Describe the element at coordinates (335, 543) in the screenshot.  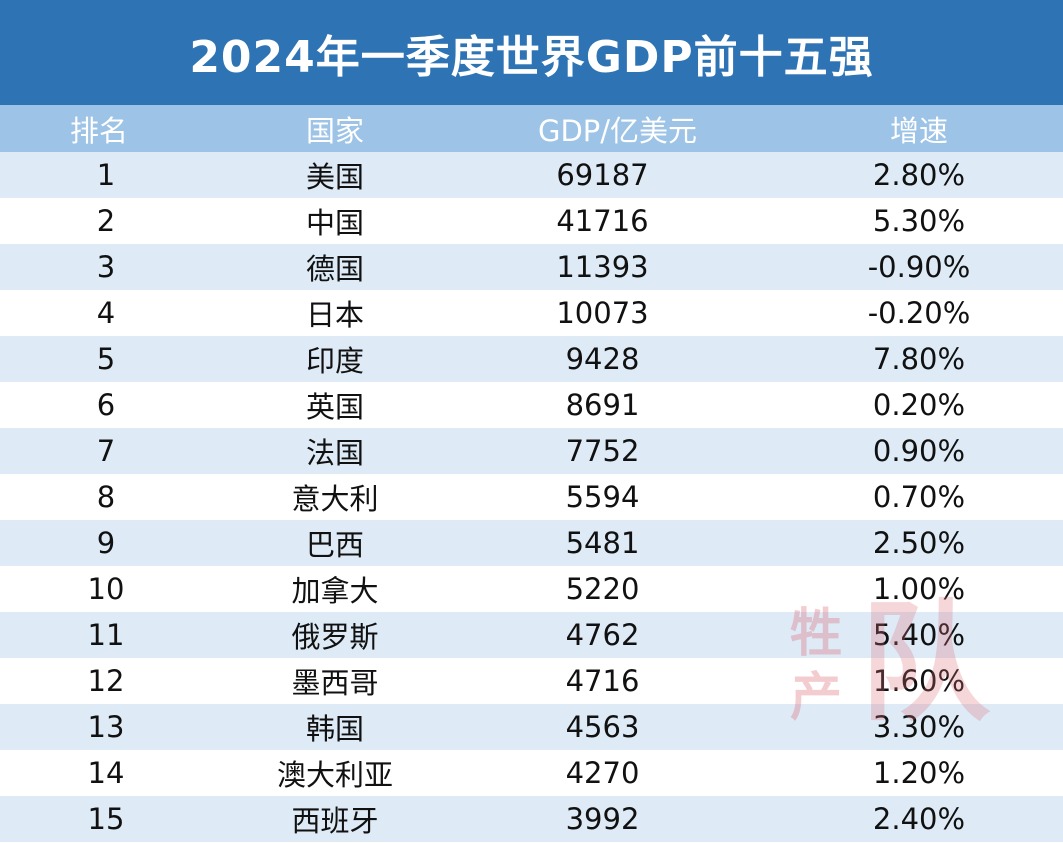
I see `country-cell: 巴西` at that location.